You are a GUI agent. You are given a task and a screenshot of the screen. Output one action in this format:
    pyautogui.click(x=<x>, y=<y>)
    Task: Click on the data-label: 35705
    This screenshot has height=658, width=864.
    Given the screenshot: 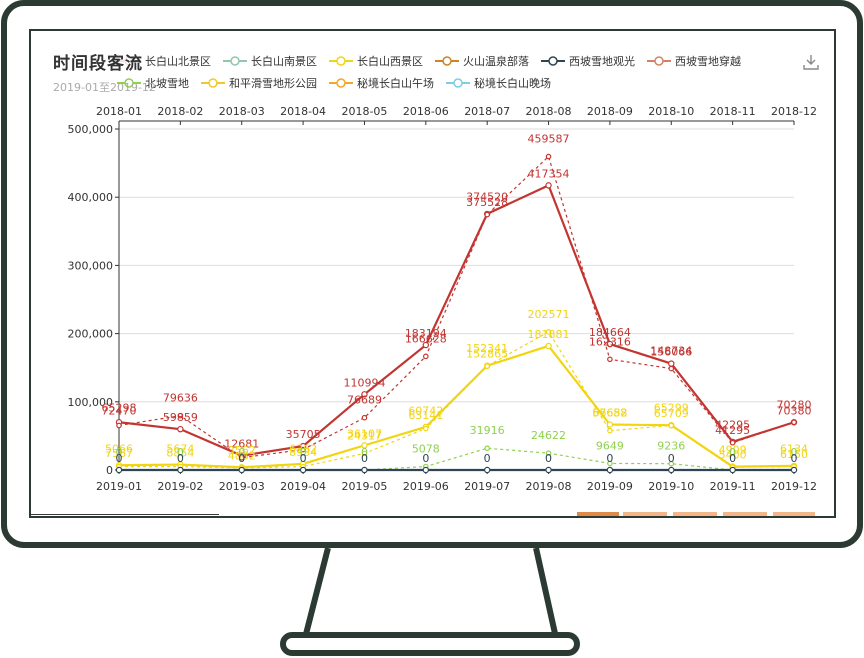 What is the action you would take?
    pyautogui.click(x=303, y=434)
    